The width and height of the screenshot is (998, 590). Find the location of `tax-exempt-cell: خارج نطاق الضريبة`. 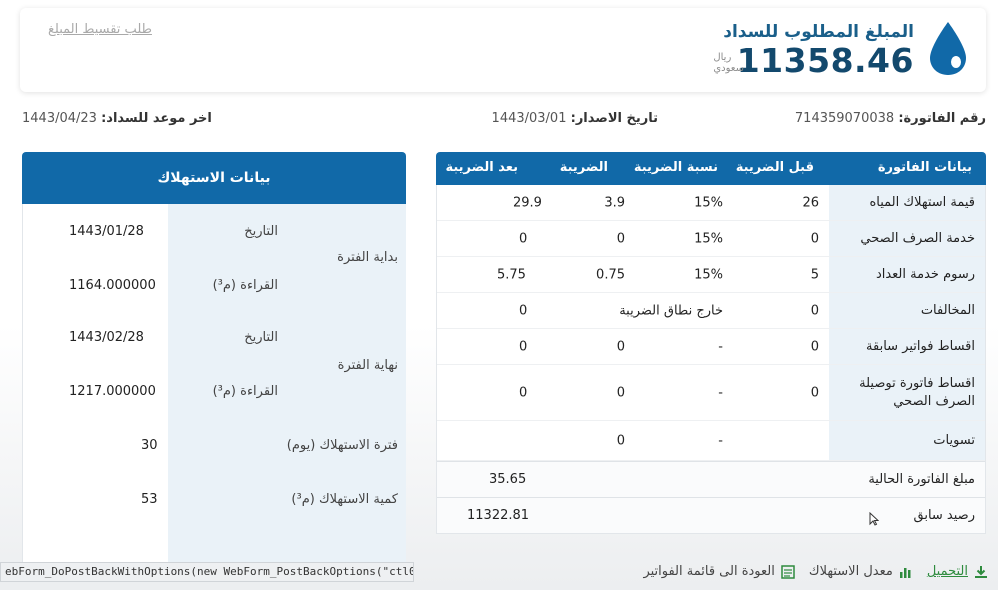

tax-exempt-cell: خارج نطاق الضريبة is located at coordinates (671, 310).